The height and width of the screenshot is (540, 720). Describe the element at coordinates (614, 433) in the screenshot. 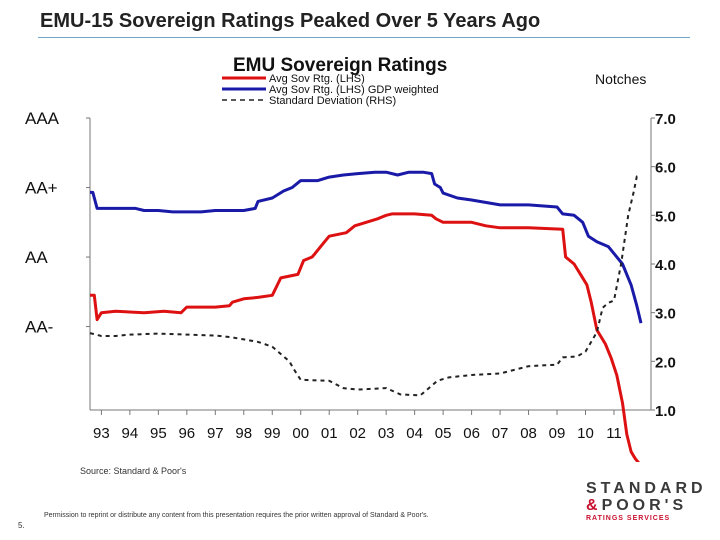

I see `x-tick-label: 11` at that location.